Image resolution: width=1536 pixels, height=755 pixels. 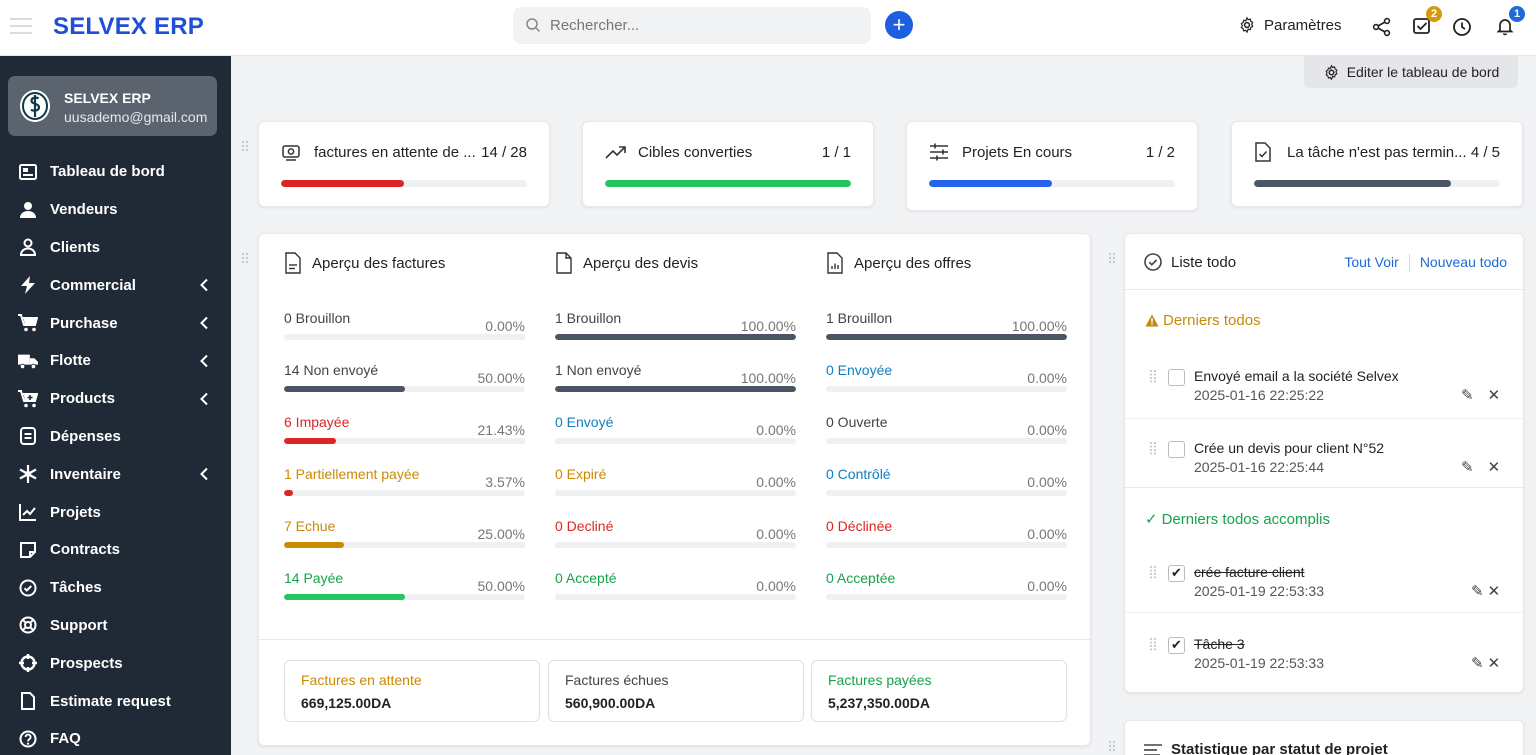 What do you see at coordinates (85, 550) in the screenshot?
I see `sidebar-item-label: Contracts` at bounding box center [85, 550].